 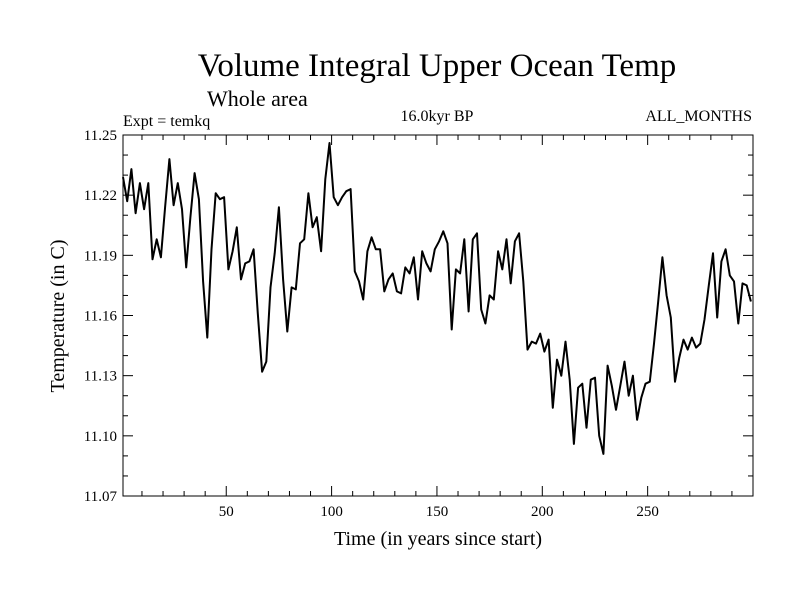 What do you see at coordinates (226, 512) in the screenshot?
I see `x-tick-label: 50` at bounding box center [226, 512].